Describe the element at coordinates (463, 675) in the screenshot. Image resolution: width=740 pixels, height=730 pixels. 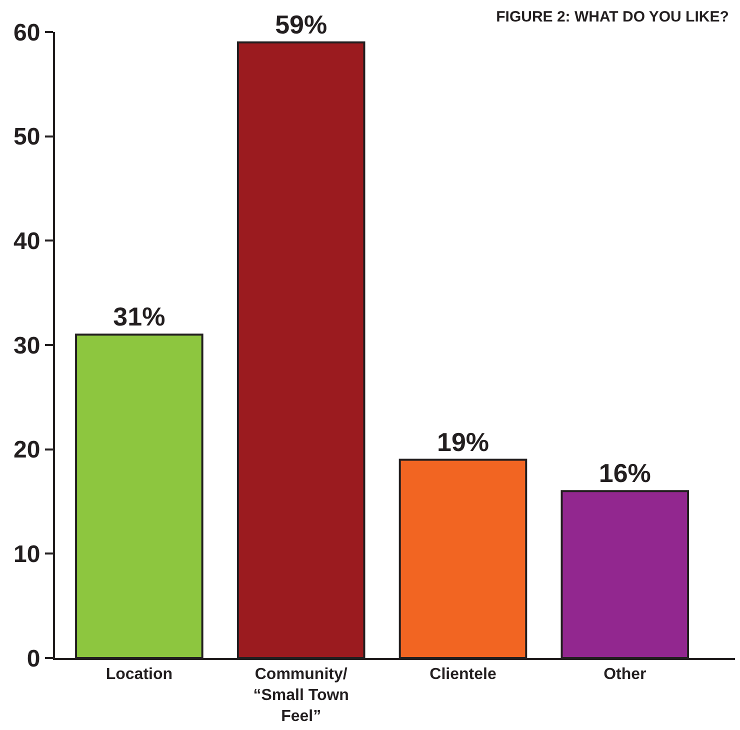
I see `x-tick-label: Clientele` at that location.